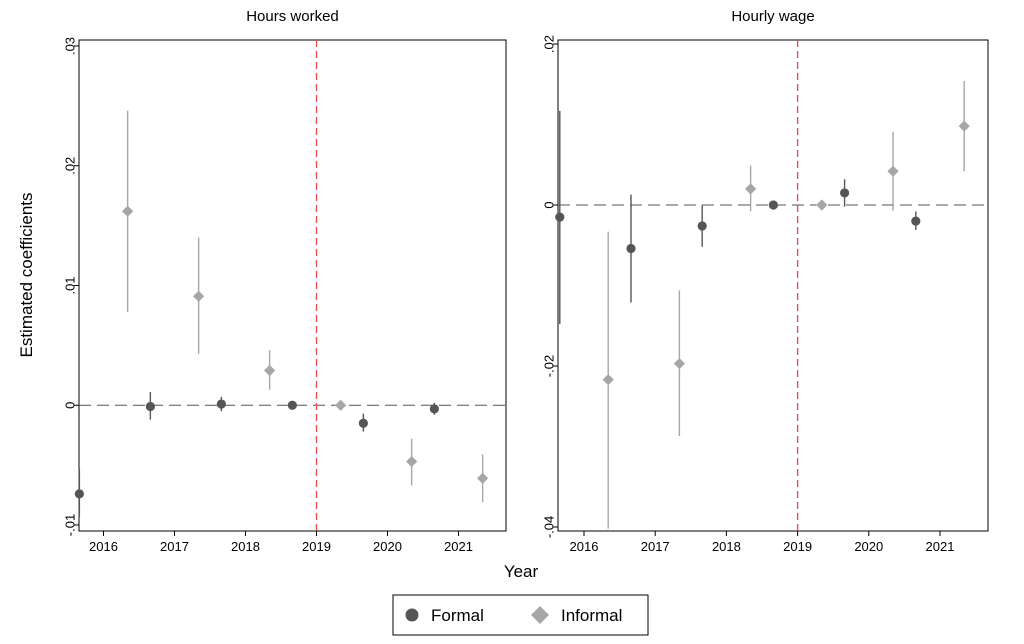 This screenshot has height=644, width=1024. What do you see at coordinates (70, 46) in the screenshot?
I see `y-tick-label-hours: .03` at bounding box center [70, 46].